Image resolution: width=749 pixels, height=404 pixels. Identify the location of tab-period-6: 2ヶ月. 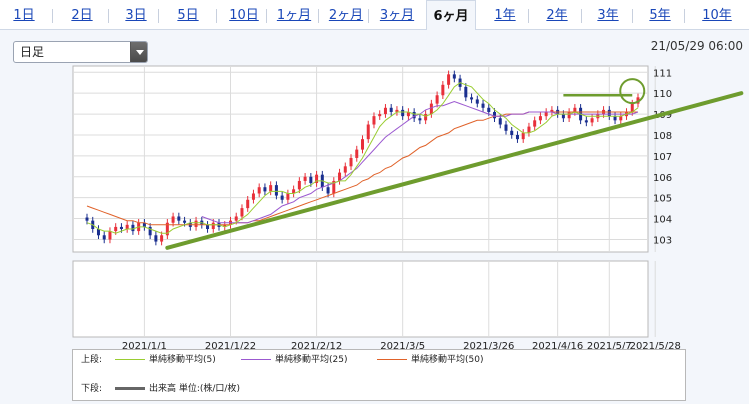
(346, 15).